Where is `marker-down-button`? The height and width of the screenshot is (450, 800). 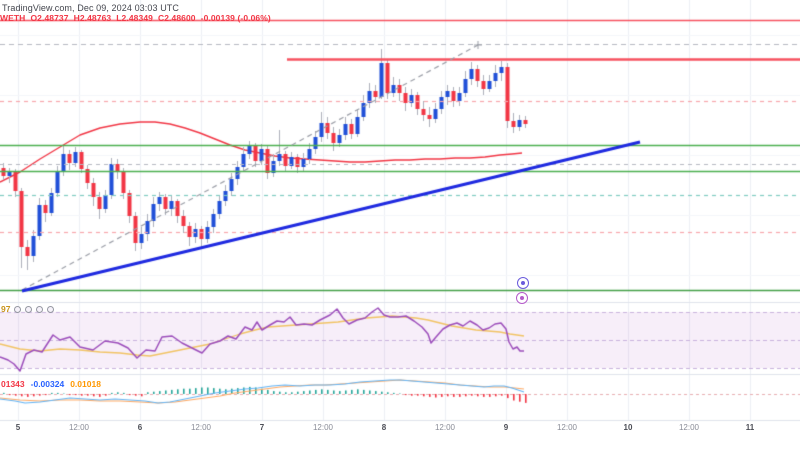
marker-down-button is located at coordinates (522, 298).